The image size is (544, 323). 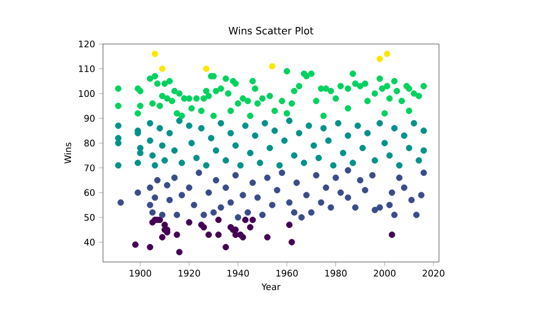 What do you see at coordinates (89, 168) in the screenshot?
I see `y-tick-label: 70` at bounding box center [89, 168].